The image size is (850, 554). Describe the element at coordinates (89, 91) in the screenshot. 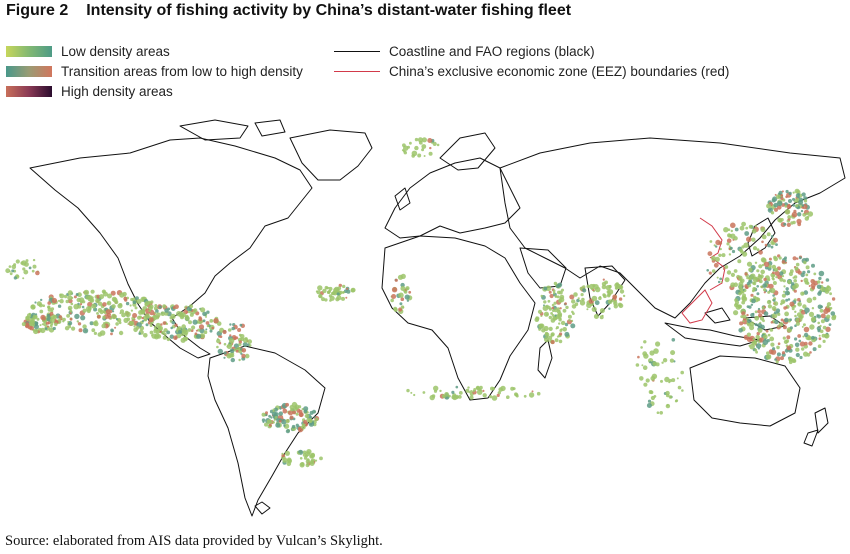

I see `legend-high: High density areas` at that location.